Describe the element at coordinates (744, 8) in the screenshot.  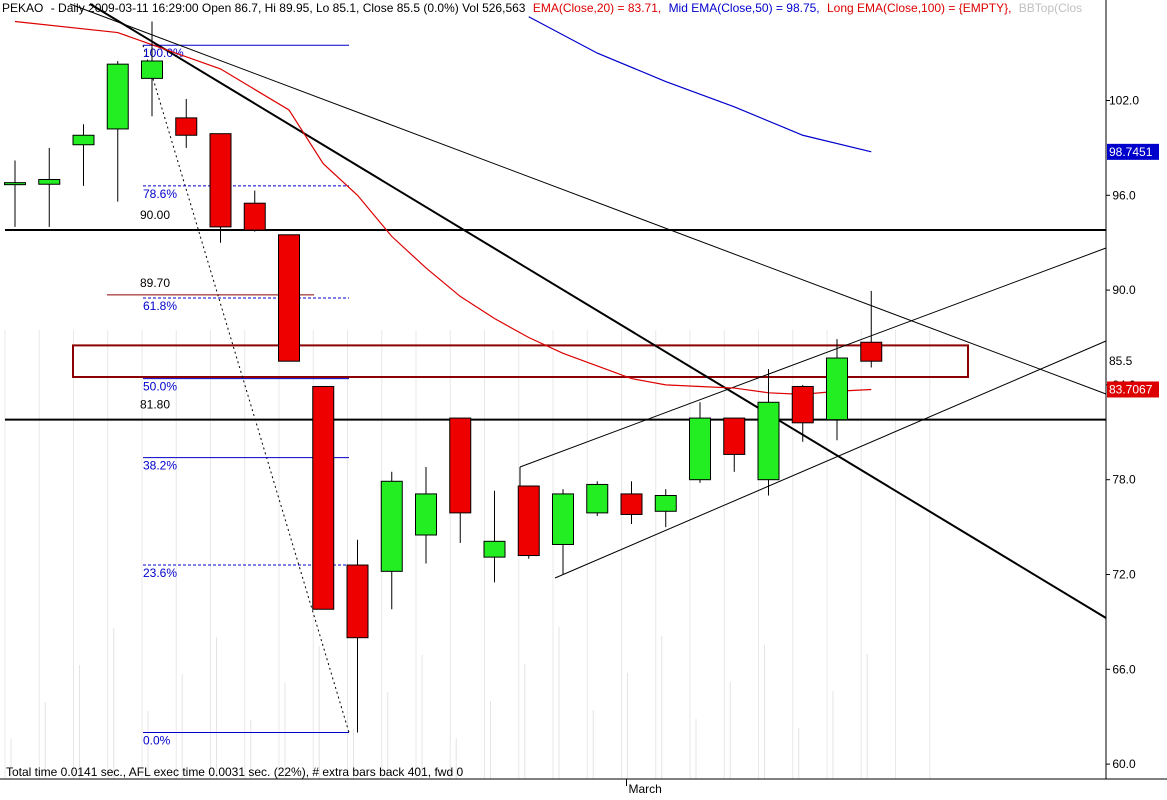
I see `header-ema50: Mid EMA(Close,50) = 98.75,` at that location.